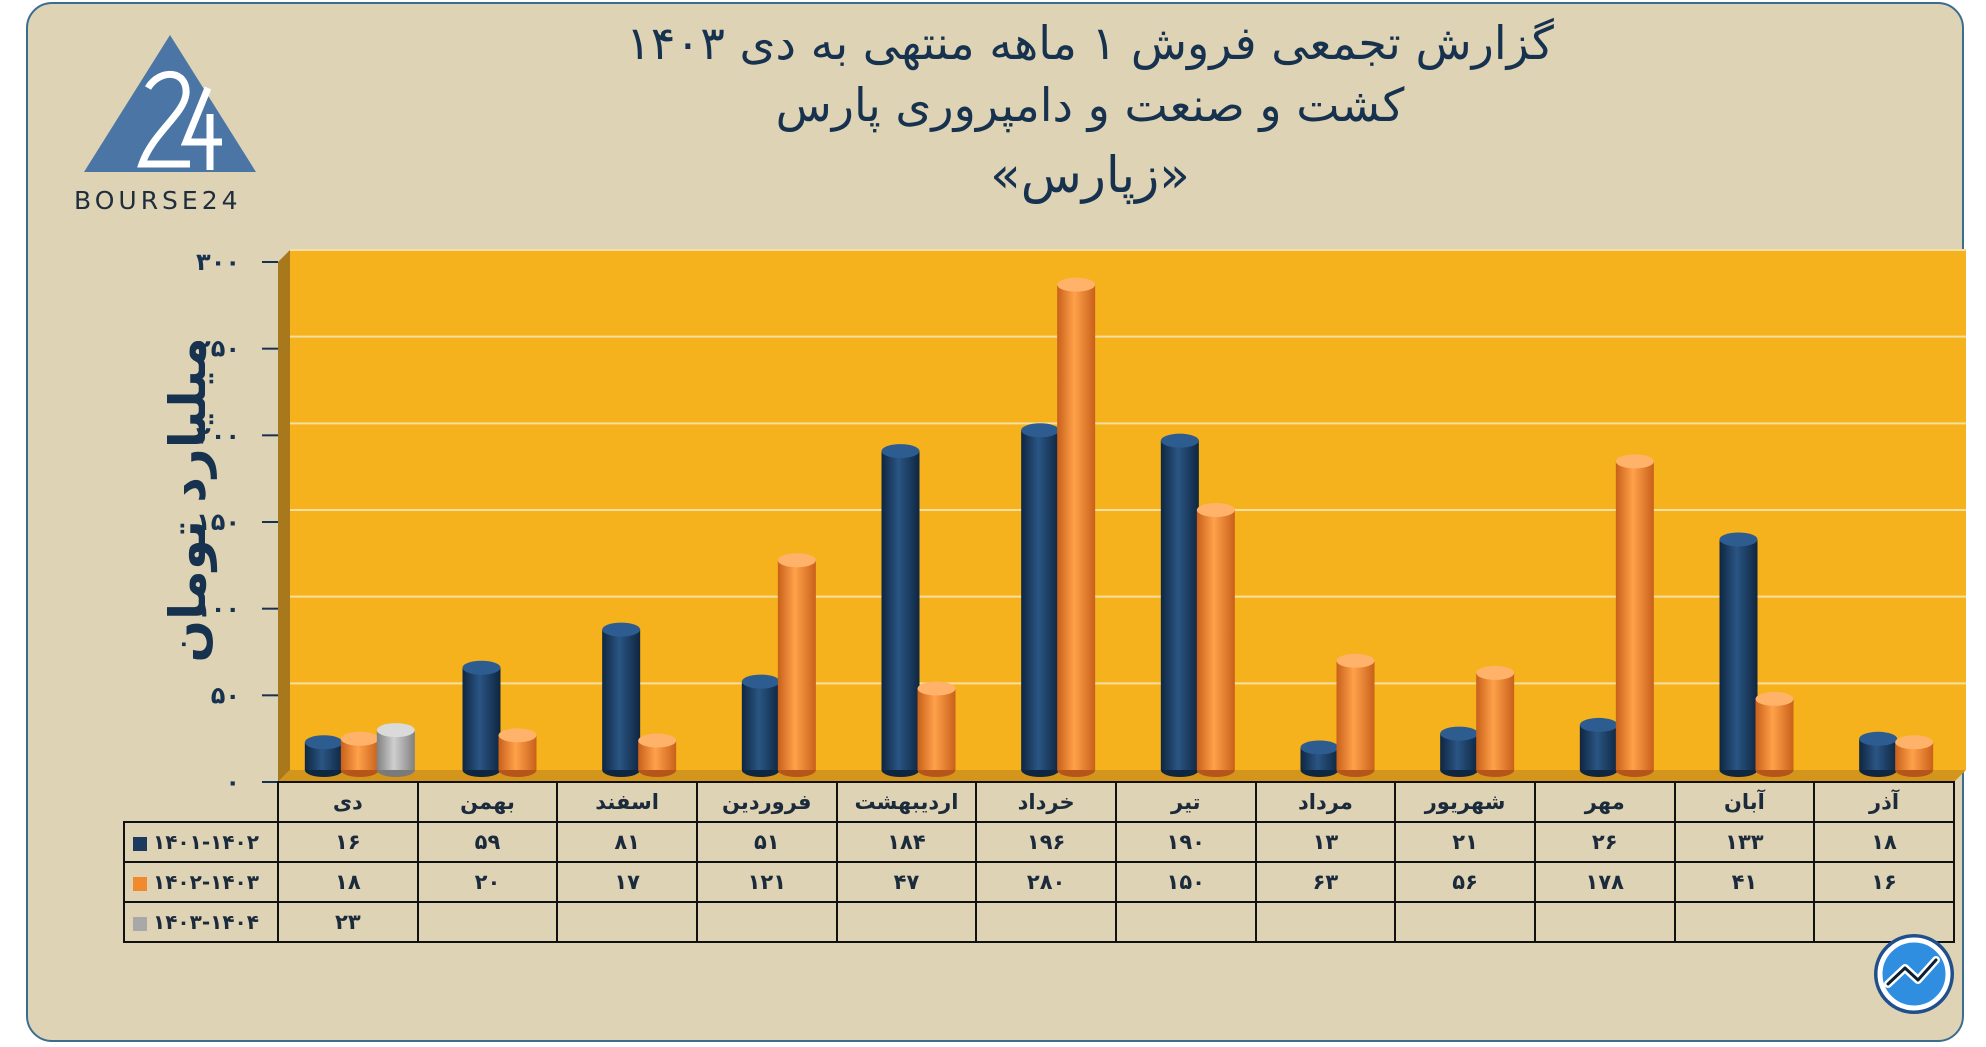 Image resolution: width=1986 pixels, height=1047 pixels. Describe the element at coordinates (1122, 776) in the screenshot. I see `plot-floor` at that location.